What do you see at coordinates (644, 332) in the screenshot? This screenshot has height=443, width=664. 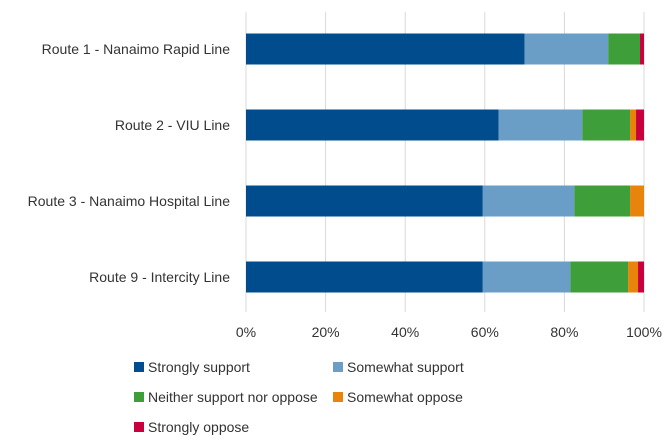 I see `x-tick-label: 100%` at bounding box center [644, 332].